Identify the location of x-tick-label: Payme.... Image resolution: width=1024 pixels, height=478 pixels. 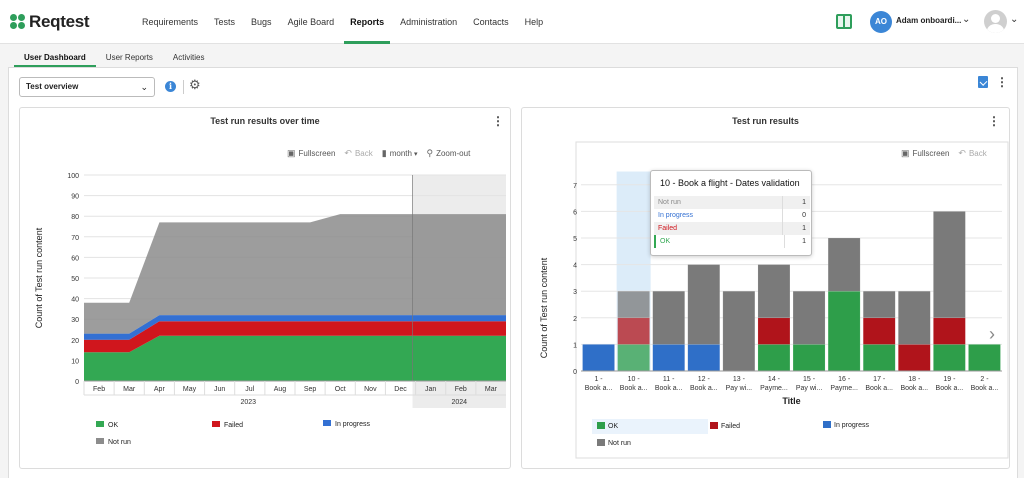
(774, 388).